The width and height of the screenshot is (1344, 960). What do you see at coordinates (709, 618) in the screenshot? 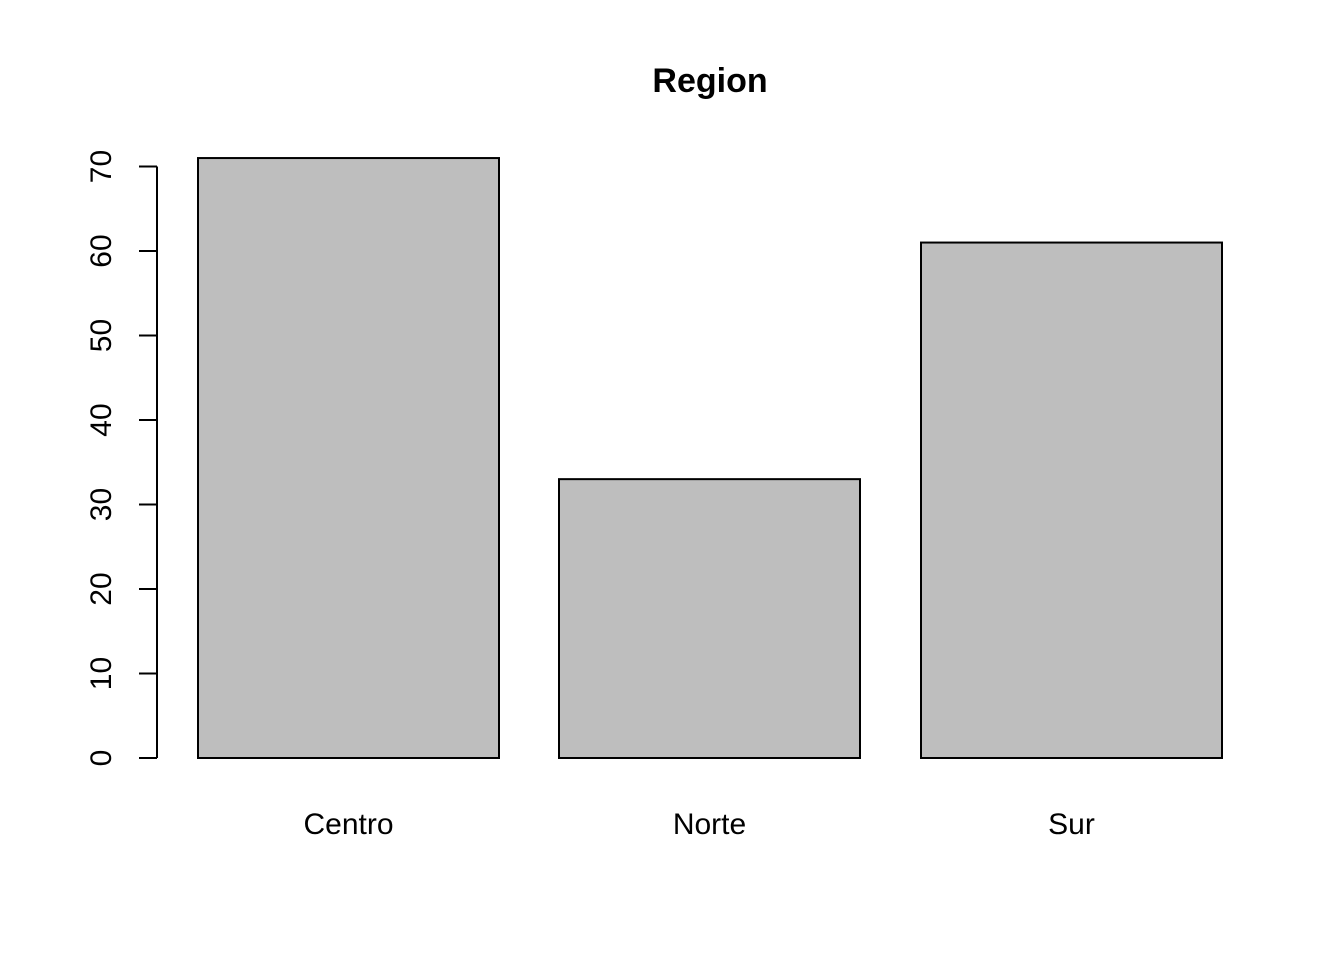
I see `bar-norte` at bounding box center [709, 618].